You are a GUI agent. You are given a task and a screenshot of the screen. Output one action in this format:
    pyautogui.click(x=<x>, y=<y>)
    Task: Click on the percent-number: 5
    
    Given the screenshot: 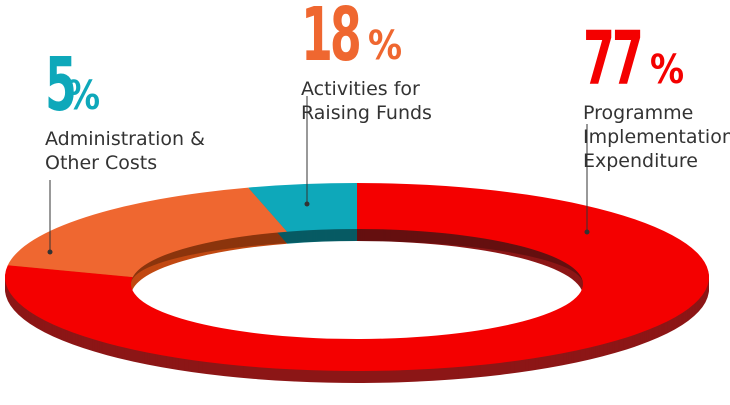 What is the action you would take?
    pyautogui.click(x=61, y=85)
    